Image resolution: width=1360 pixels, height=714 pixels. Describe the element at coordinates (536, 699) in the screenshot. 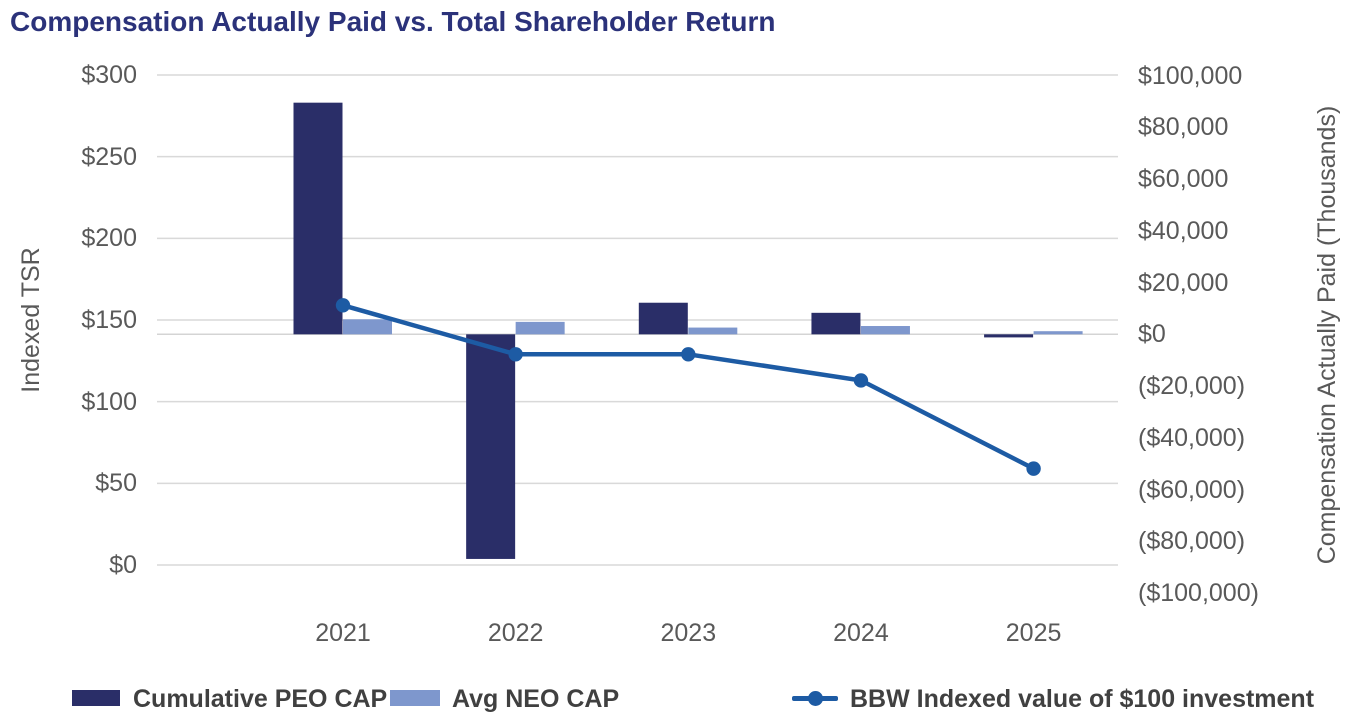

I see `legend-label-neo-cap: Avg NEO CAP` at that location.